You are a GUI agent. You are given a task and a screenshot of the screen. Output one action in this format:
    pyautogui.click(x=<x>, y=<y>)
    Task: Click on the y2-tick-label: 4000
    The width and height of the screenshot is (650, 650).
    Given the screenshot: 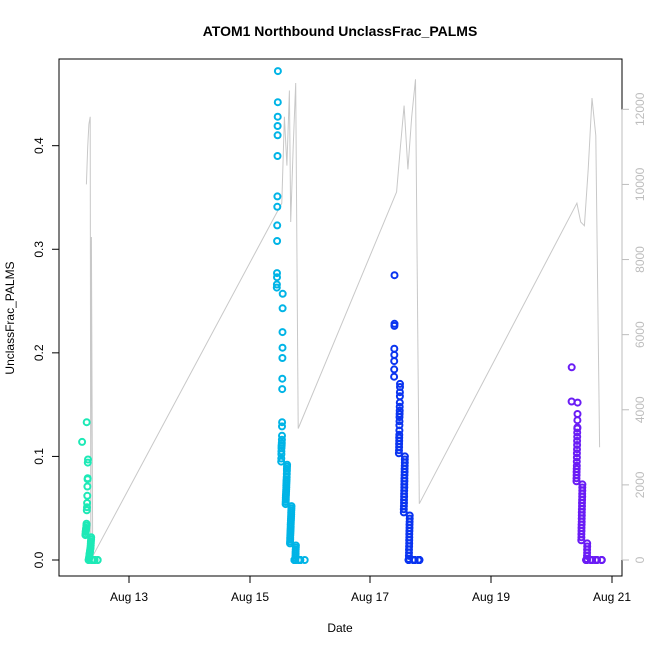 What is the action you would take?
    pyautogui.click(x=640, y=409)
    